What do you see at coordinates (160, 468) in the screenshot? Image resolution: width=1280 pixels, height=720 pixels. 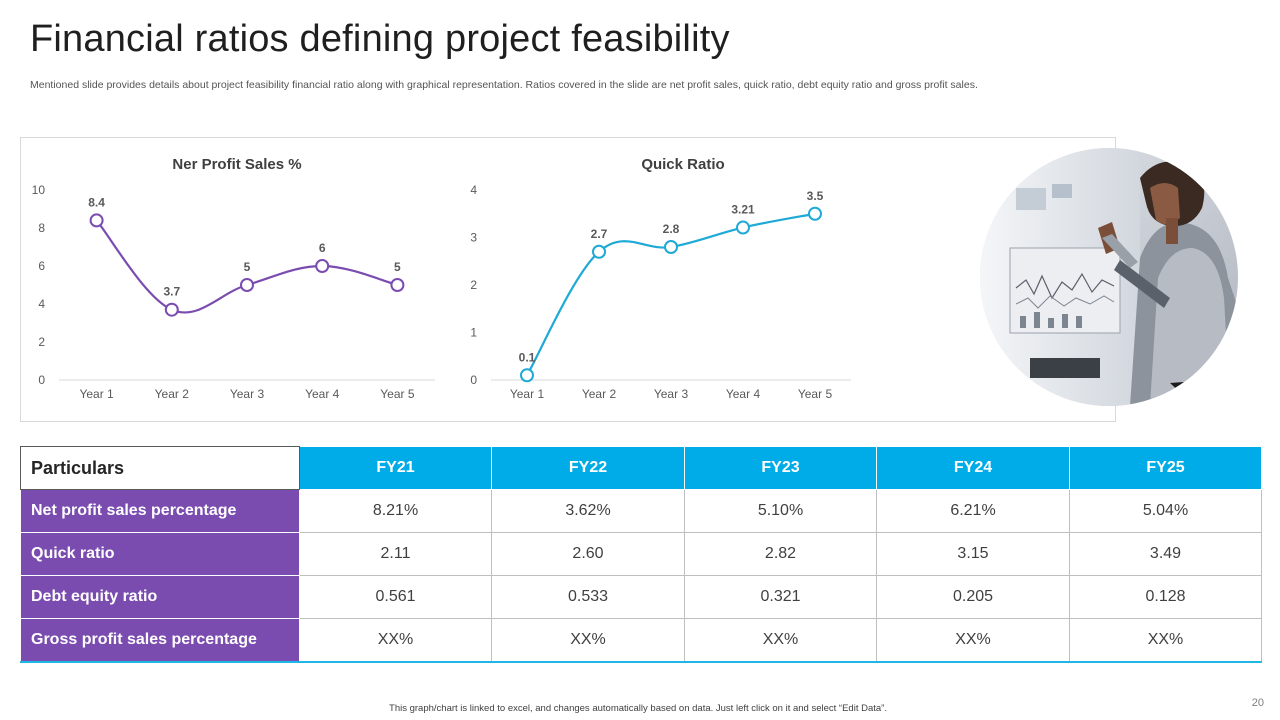 I see `header-particulars: Particulars` at bounding box center [160, 468].